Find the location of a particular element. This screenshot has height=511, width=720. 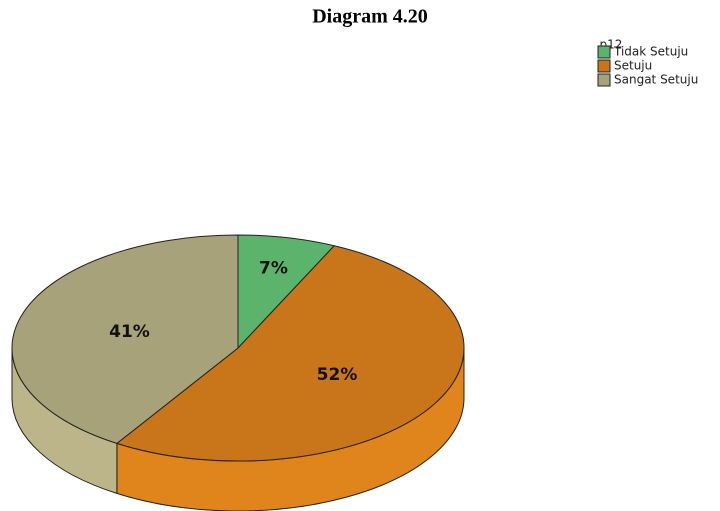

legend-label: Setuju is located at coordinates (633, 66).